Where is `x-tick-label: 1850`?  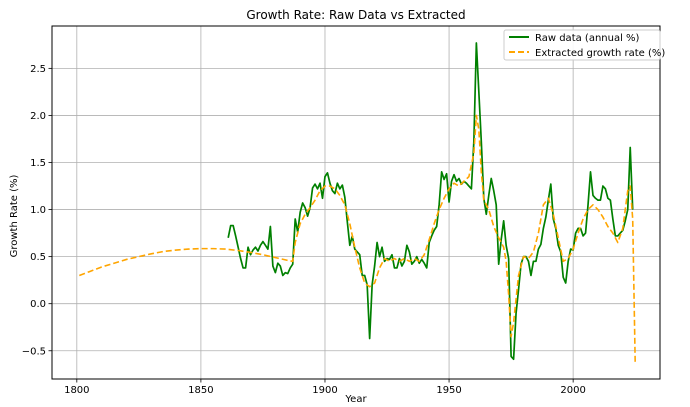
x-tick-label: 1850 is located at coordinates (200, 390).